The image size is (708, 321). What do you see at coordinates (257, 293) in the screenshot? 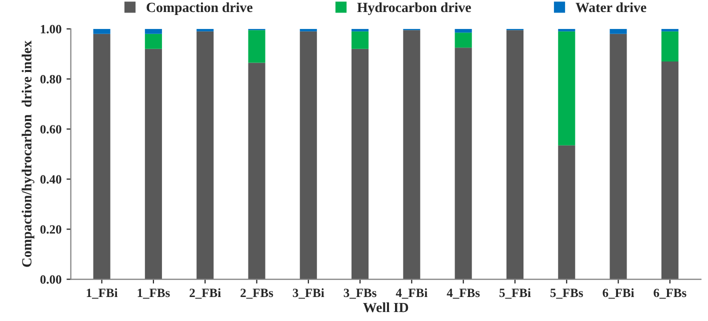
I see `x-tick-label: 2_FBs` at bounding box center [257, 293].